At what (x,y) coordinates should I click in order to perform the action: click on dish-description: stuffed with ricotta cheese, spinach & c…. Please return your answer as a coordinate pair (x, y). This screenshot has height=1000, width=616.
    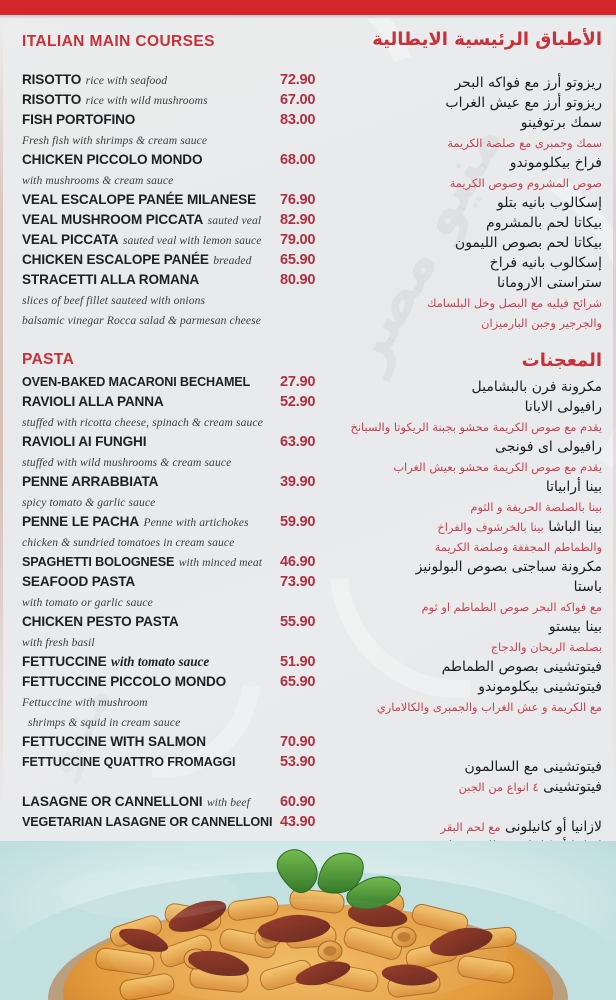
    Looking at the image, I should click on (142, 422).